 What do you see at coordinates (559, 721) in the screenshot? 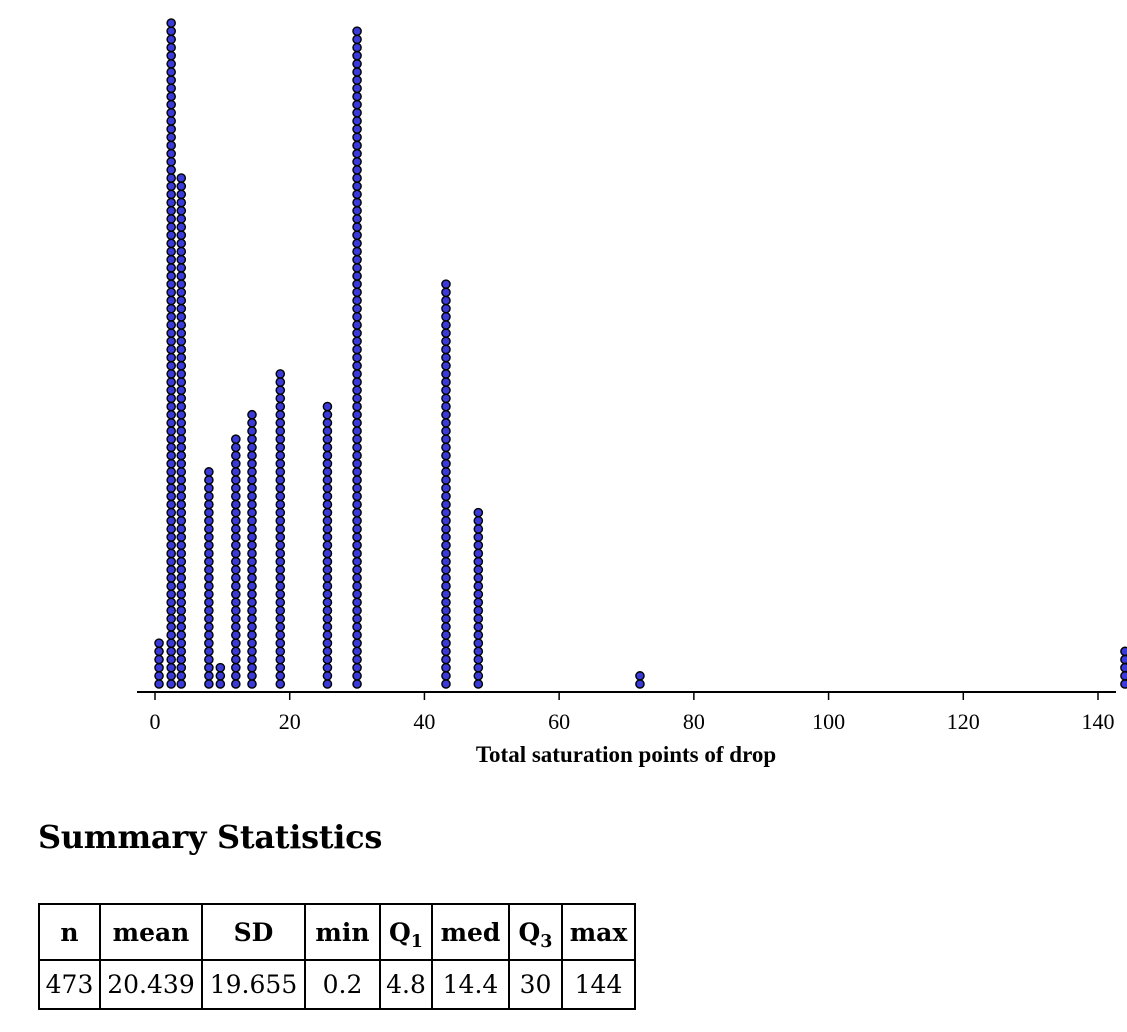
I see `x-tick-label: 60` at bounding box center [559, 721].